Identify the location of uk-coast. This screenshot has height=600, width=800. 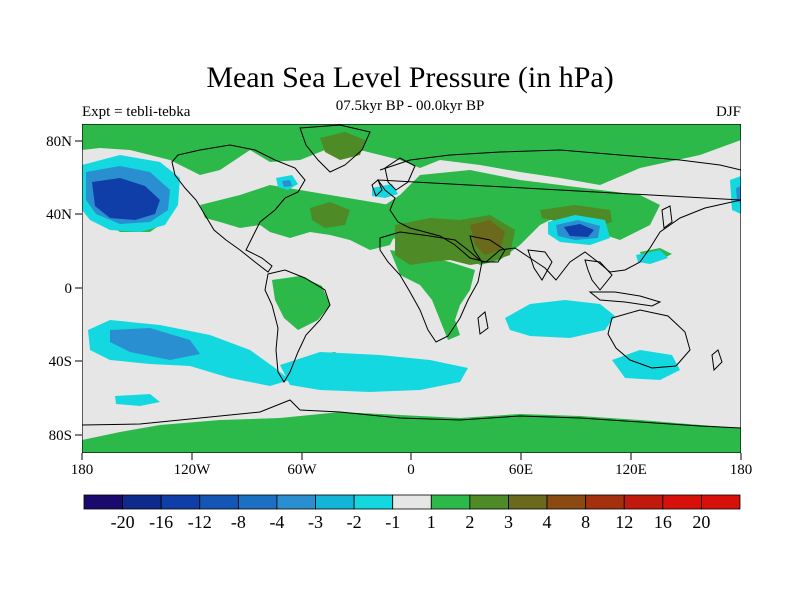
(377, 188).